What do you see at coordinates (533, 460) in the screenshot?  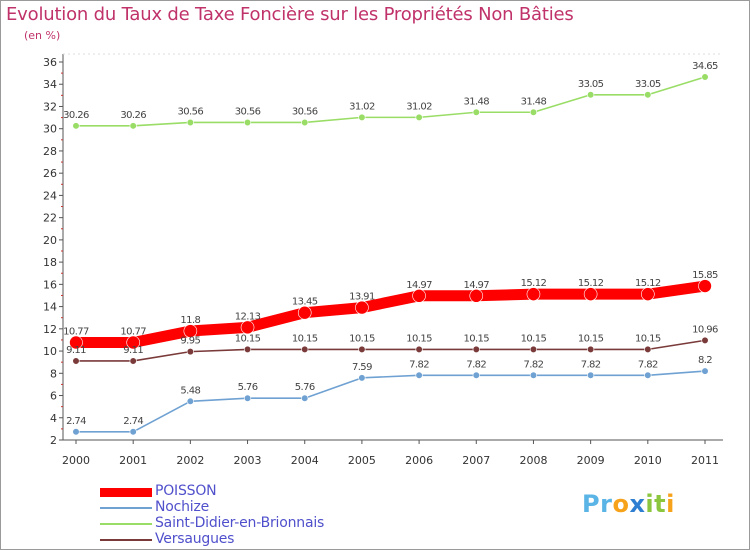 I see `x-tick-label: 2008` at bounding box center [533, 460].